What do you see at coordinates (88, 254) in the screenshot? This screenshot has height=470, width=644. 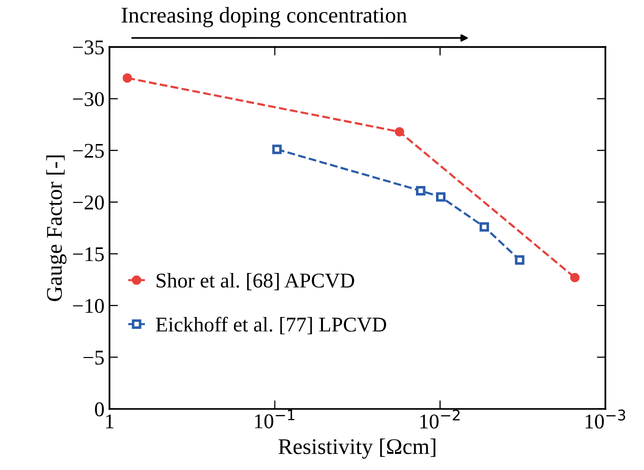 I see `y-tick-label: −15` at bounding box center [88, 254].